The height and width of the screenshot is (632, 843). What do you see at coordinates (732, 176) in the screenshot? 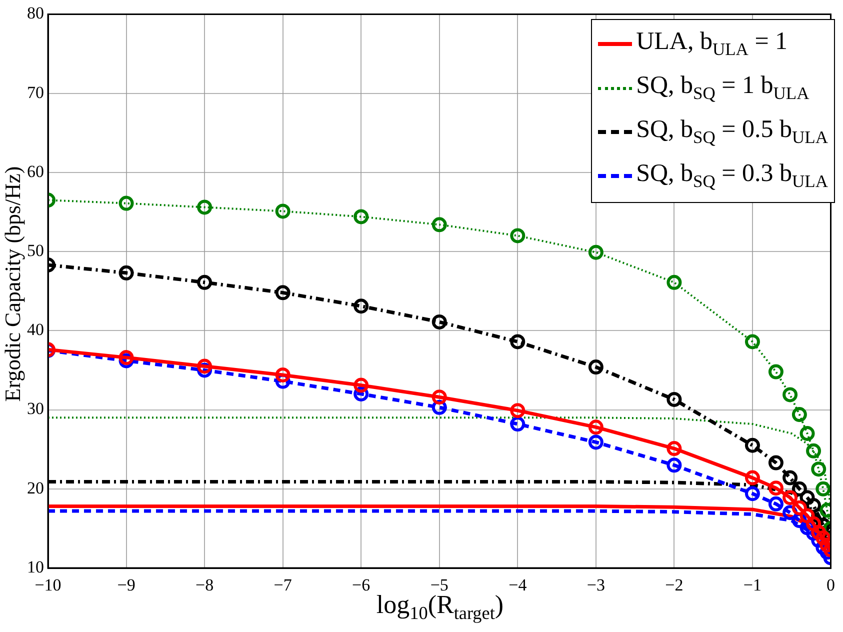
I see `legend-label: SQ, b$_{SQ}$ = 0.3 b$_{ULA}$` at bounding box center [732, 176].